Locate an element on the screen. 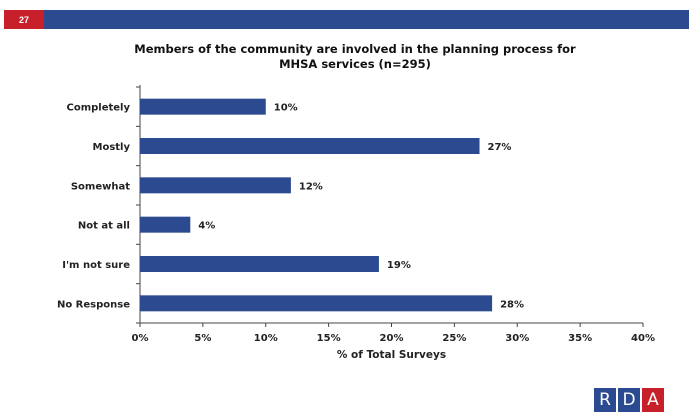 The width and height of the screenshot is (691, 417). category-label: Not at all is located at coordinates (104, 226).